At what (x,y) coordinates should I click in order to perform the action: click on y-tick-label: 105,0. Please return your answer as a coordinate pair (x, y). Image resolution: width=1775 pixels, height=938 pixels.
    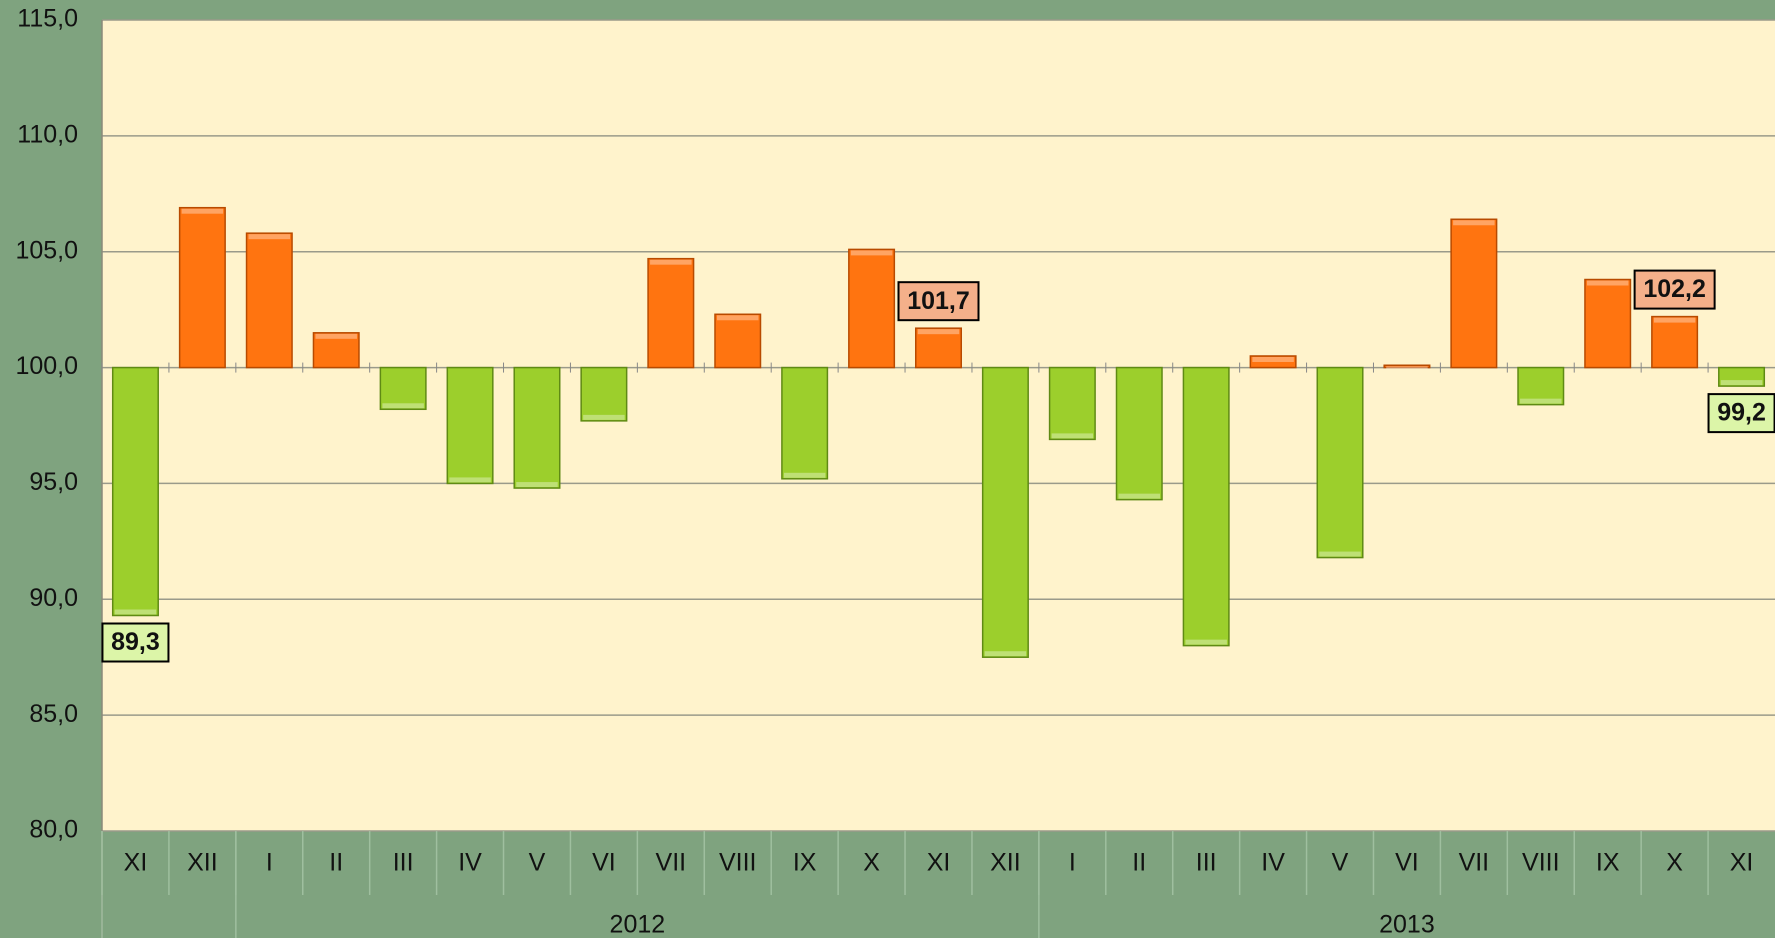
    Looking at the image, I should click on (46, 250).